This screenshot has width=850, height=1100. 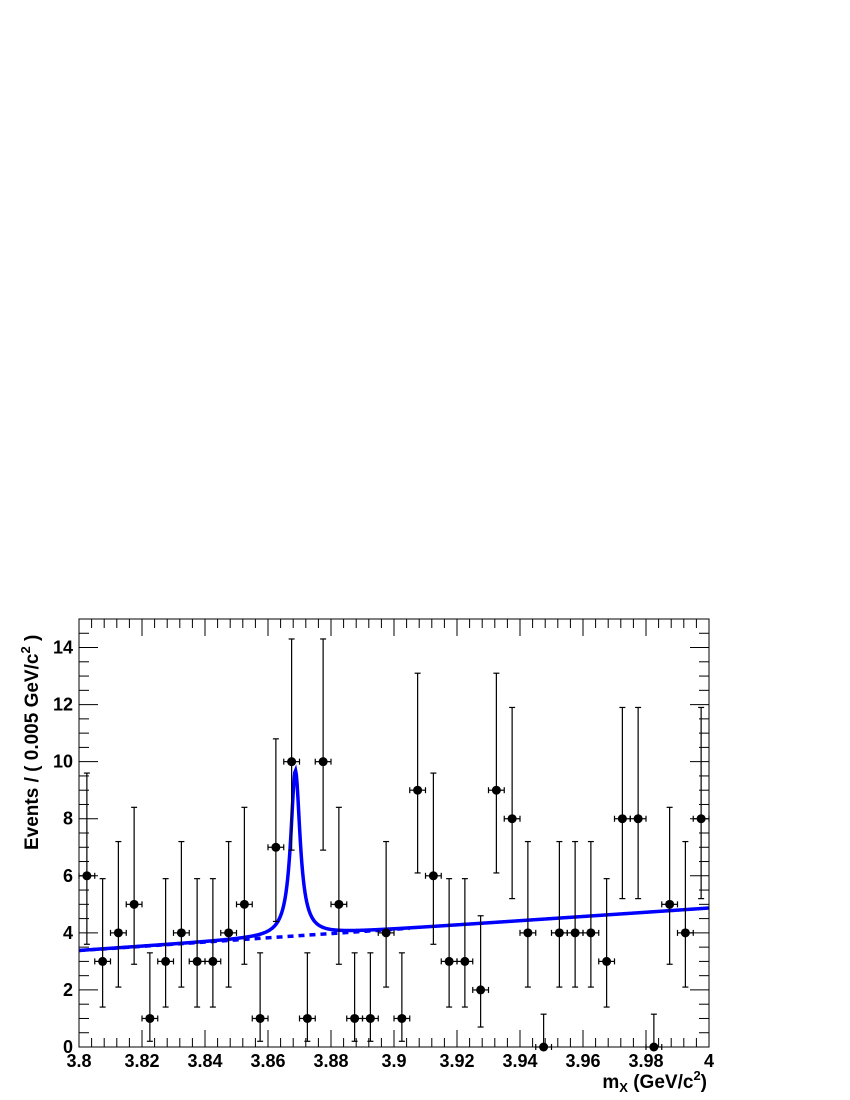 I want to click on y-tick-label: 12, so click(x=63, y=705).